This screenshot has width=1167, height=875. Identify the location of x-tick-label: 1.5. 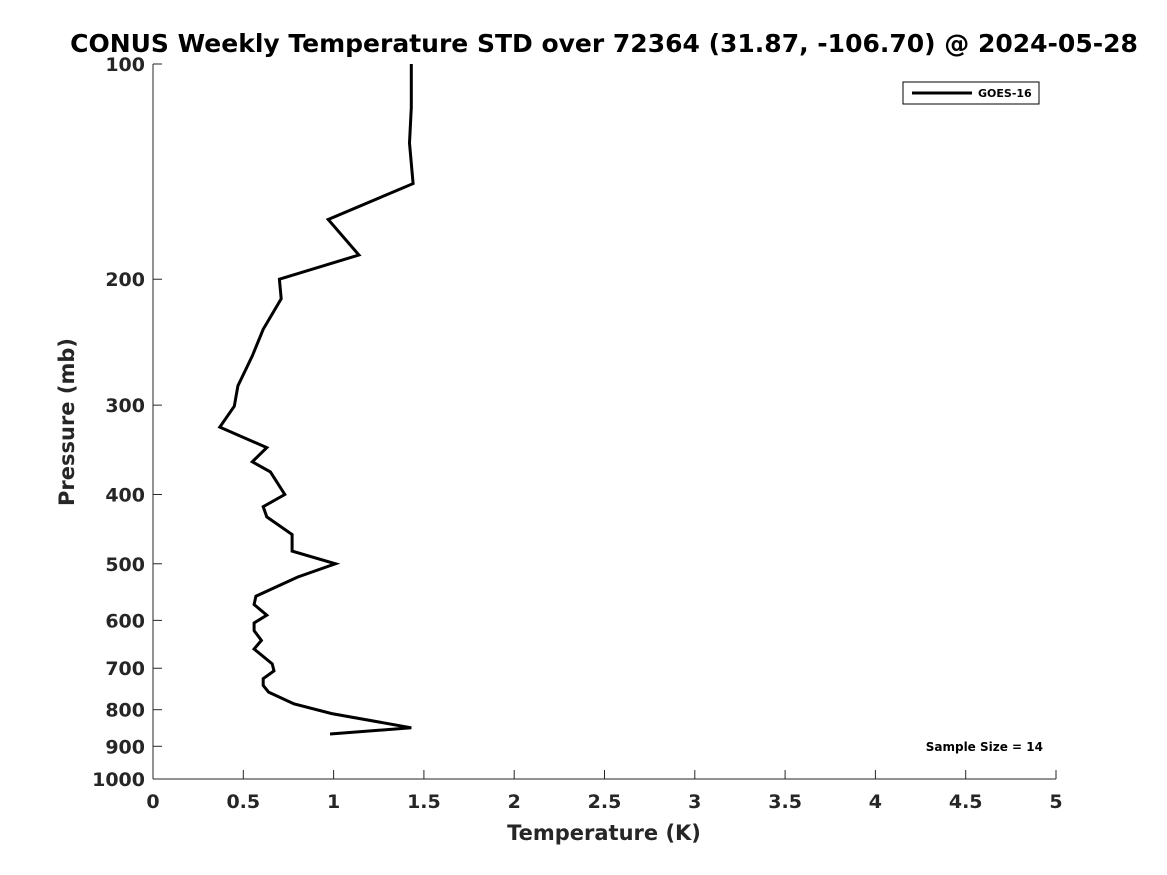
(424, 802).